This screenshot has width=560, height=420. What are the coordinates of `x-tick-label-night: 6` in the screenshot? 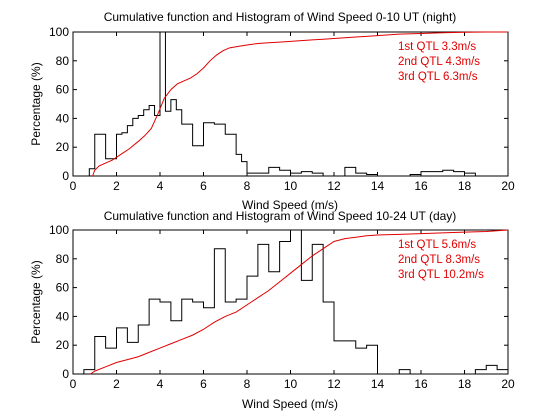 It's located at (203, 186).